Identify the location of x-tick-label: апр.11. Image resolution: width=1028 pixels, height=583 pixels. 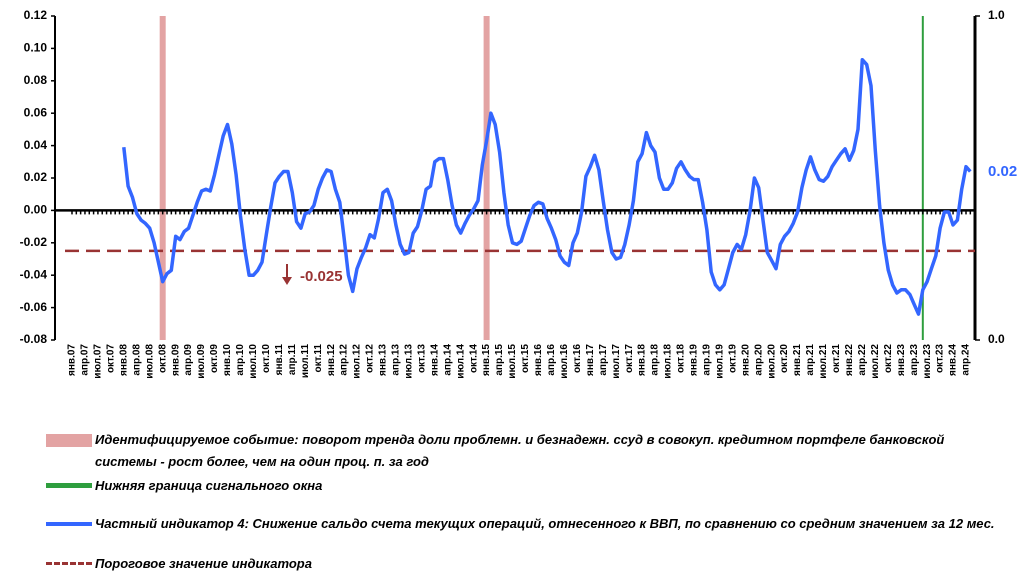
(292, 359).